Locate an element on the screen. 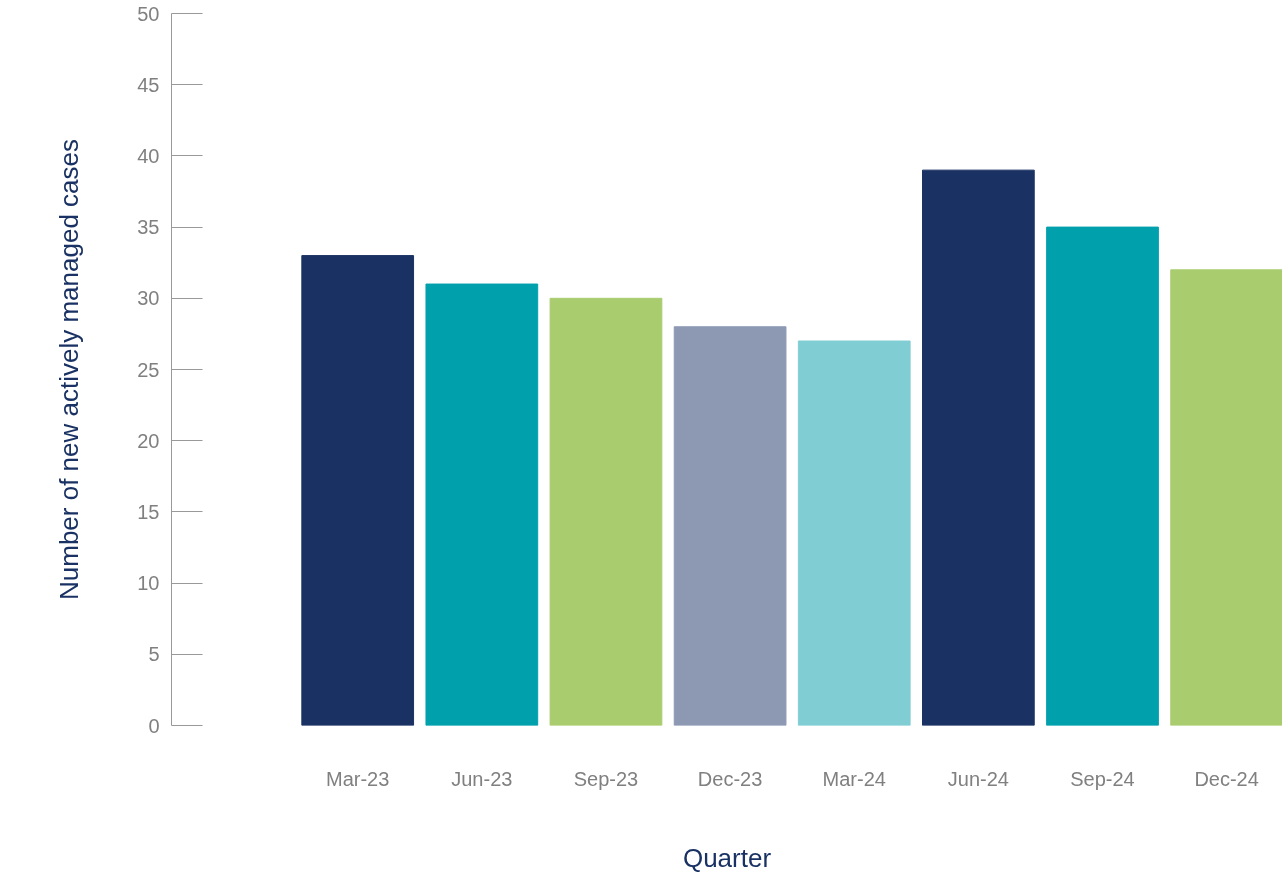  x-tick-label: Dec-24 is located at coordinates (1226, 778).